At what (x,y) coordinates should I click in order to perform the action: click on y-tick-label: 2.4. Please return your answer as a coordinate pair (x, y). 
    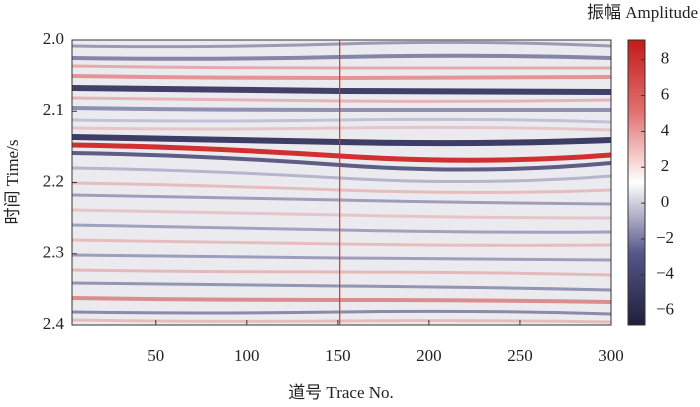
    Looking at the image, I should click on (54, 323).